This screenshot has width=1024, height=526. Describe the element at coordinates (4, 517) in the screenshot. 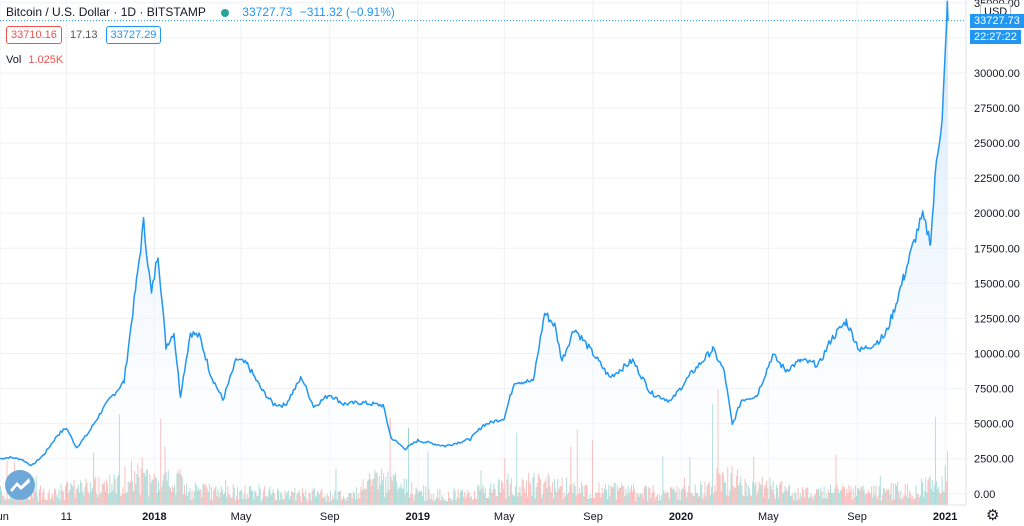

I see `x-tick-label: Jun` at that location.